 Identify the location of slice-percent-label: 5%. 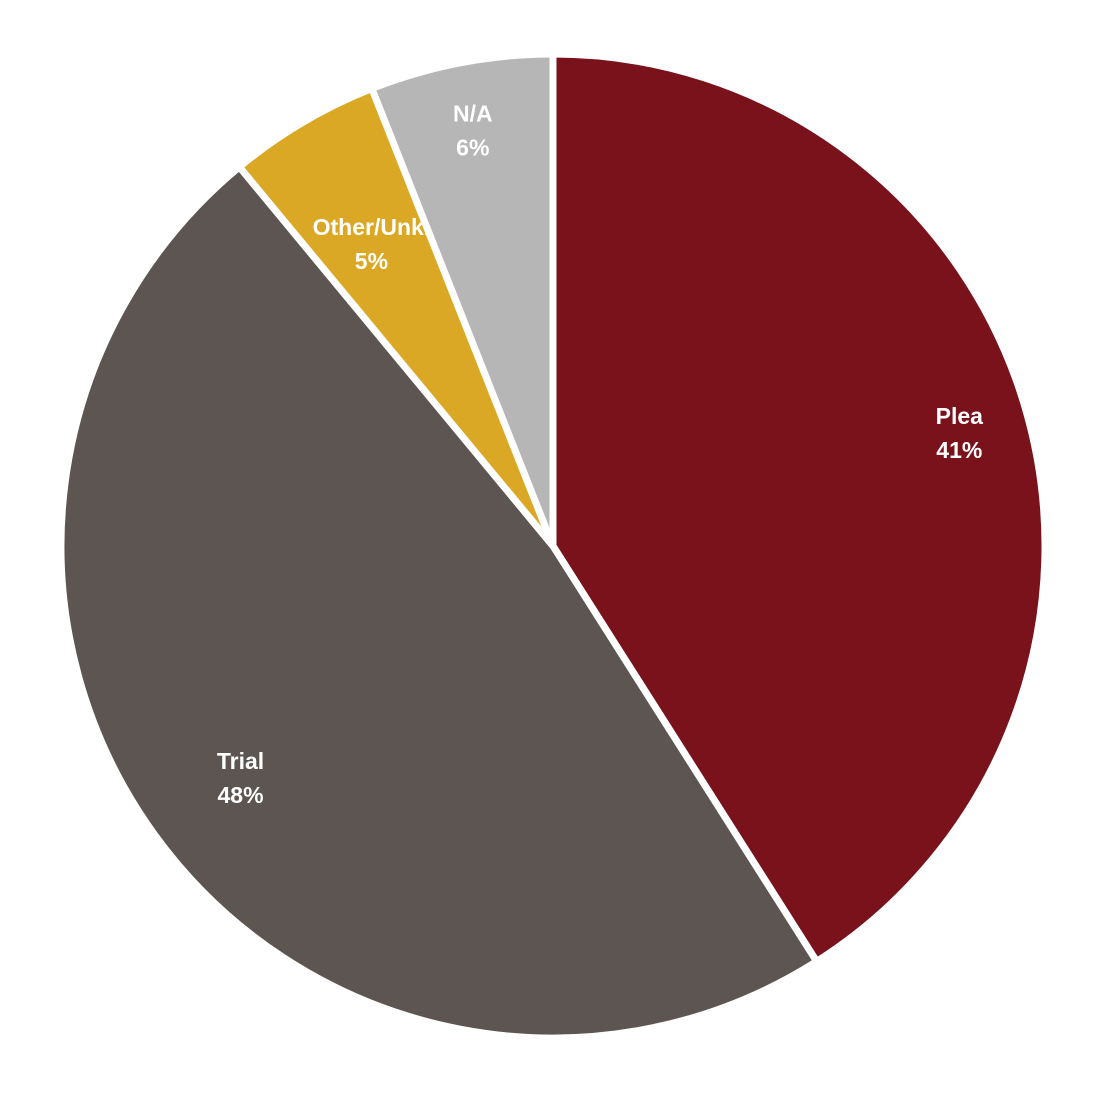
(371, 261).